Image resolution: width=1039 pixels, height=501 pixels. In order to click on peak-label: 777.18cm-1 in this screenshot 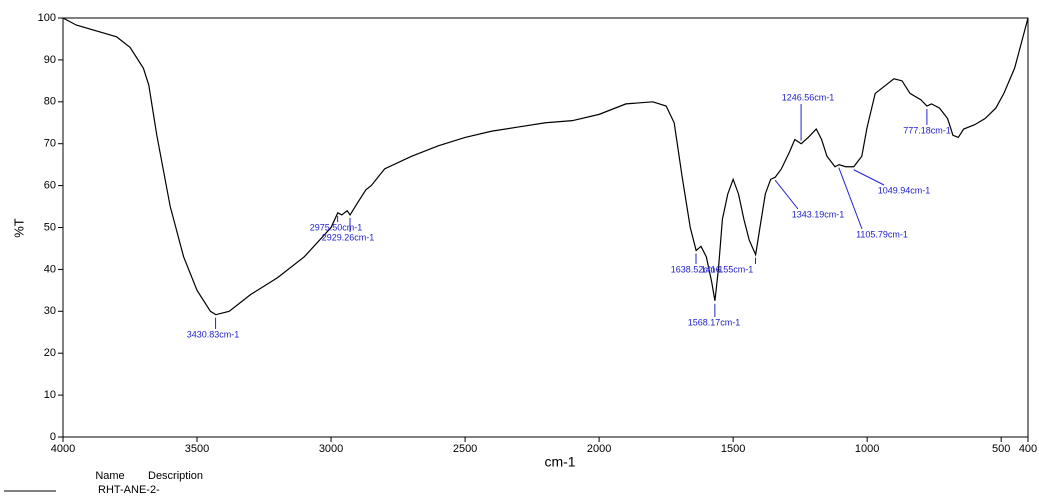, I will do `click(927, 130)`.